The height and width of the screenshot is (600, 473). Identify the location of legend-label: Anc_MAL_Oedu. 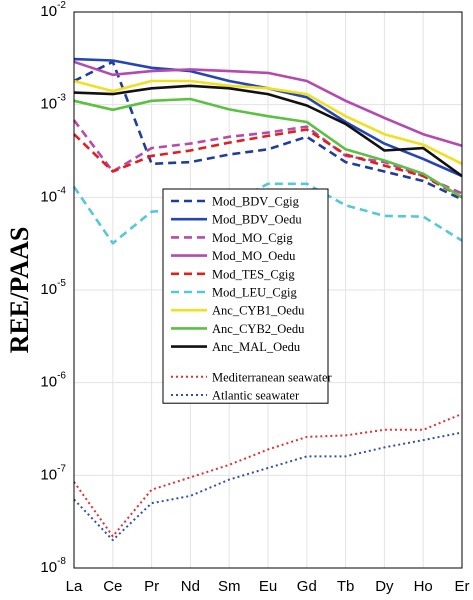
(256, 347).